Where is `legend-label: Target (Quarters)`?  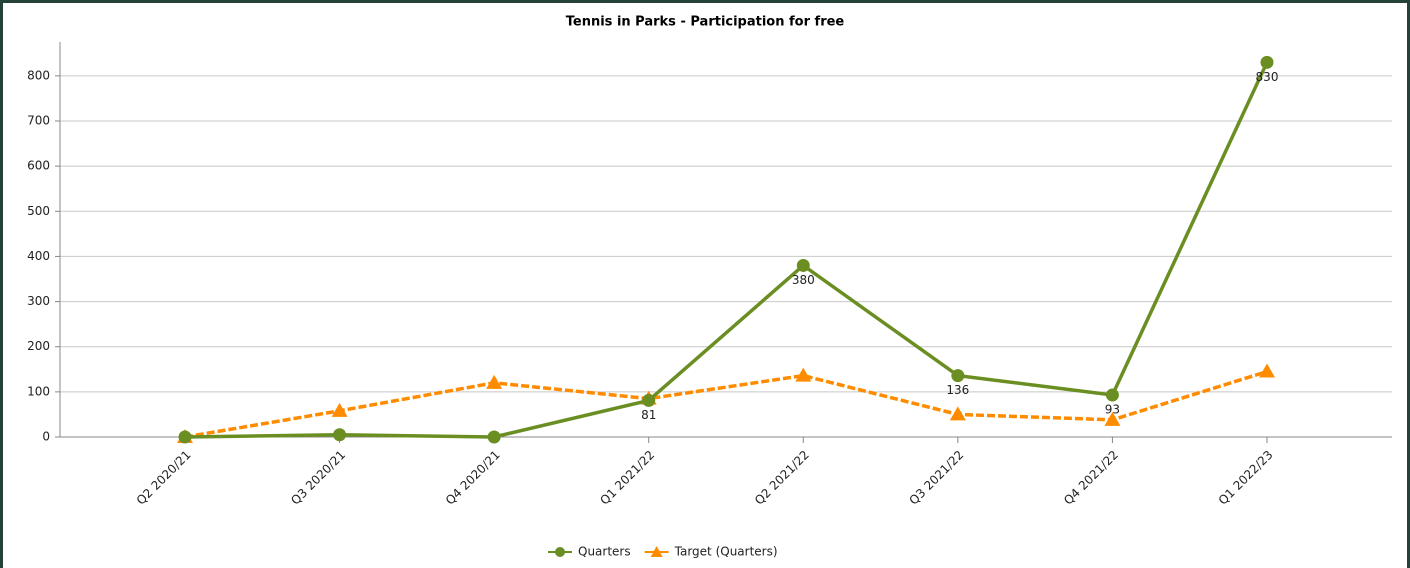
legend-label: Target (Quarters) is located at coordinates (726, 552).